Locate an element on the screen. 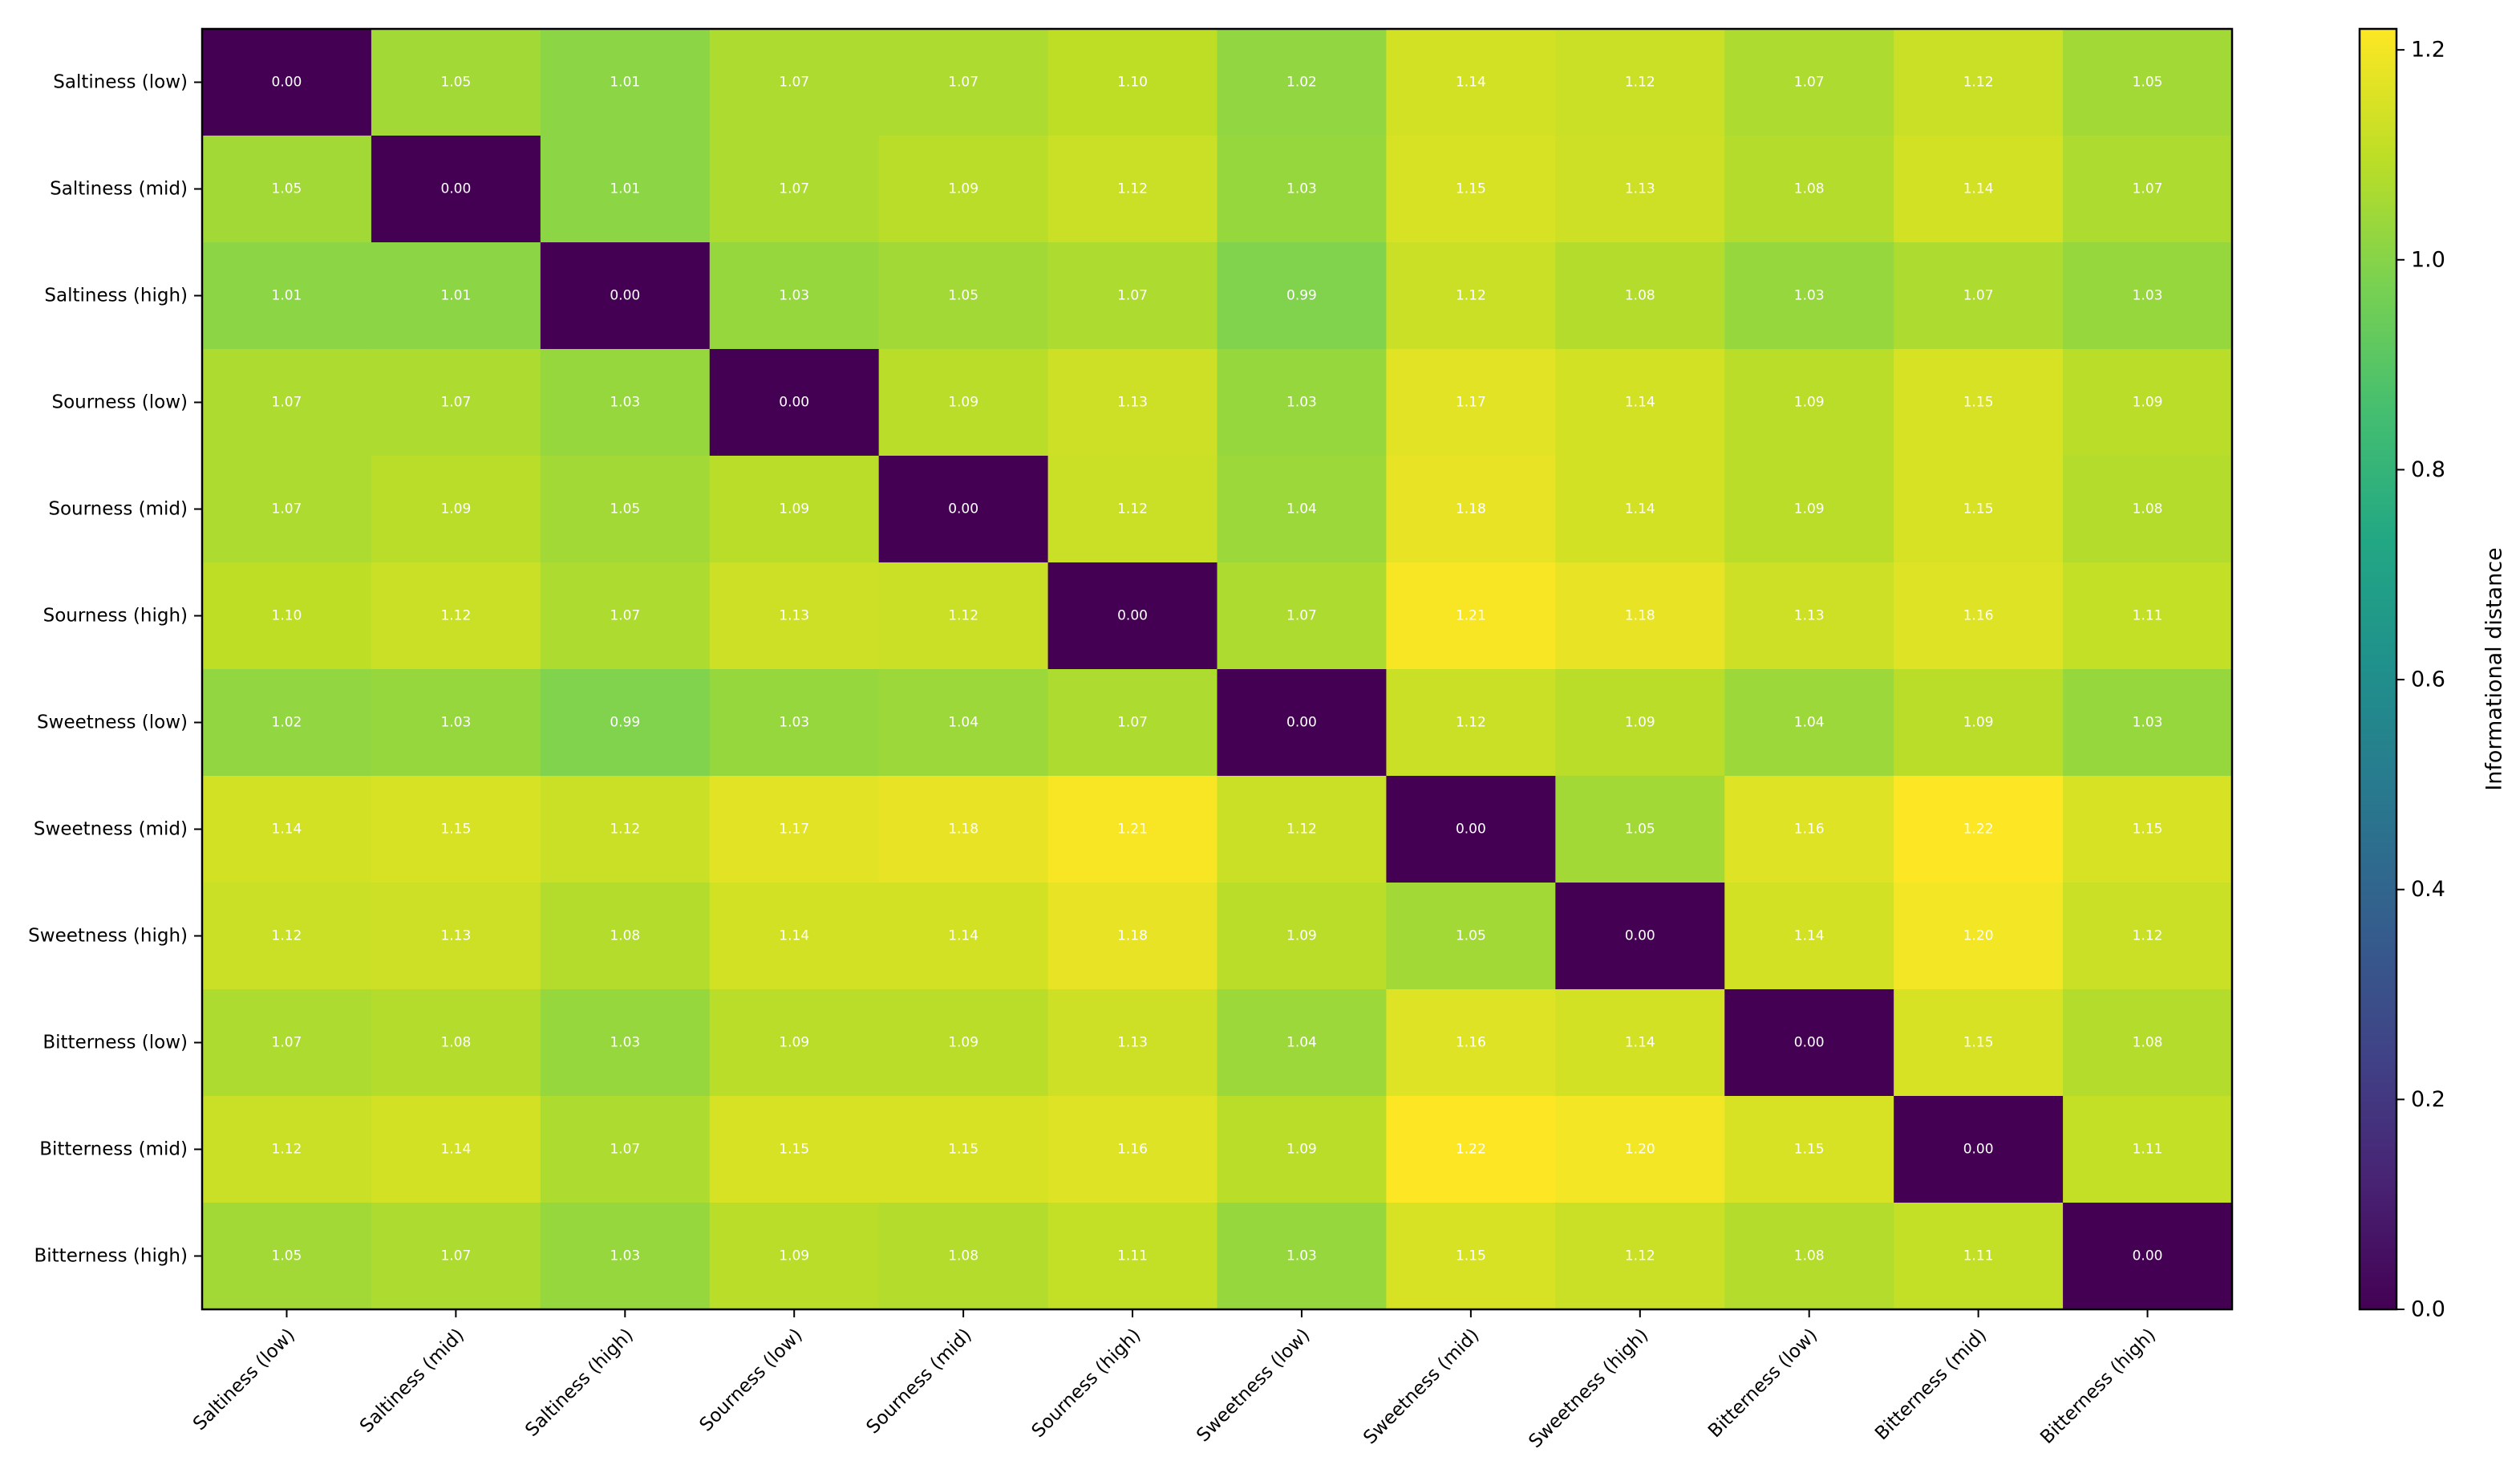  y-tick-label: Bitterness (high) is located at coordinates (111, 1256).